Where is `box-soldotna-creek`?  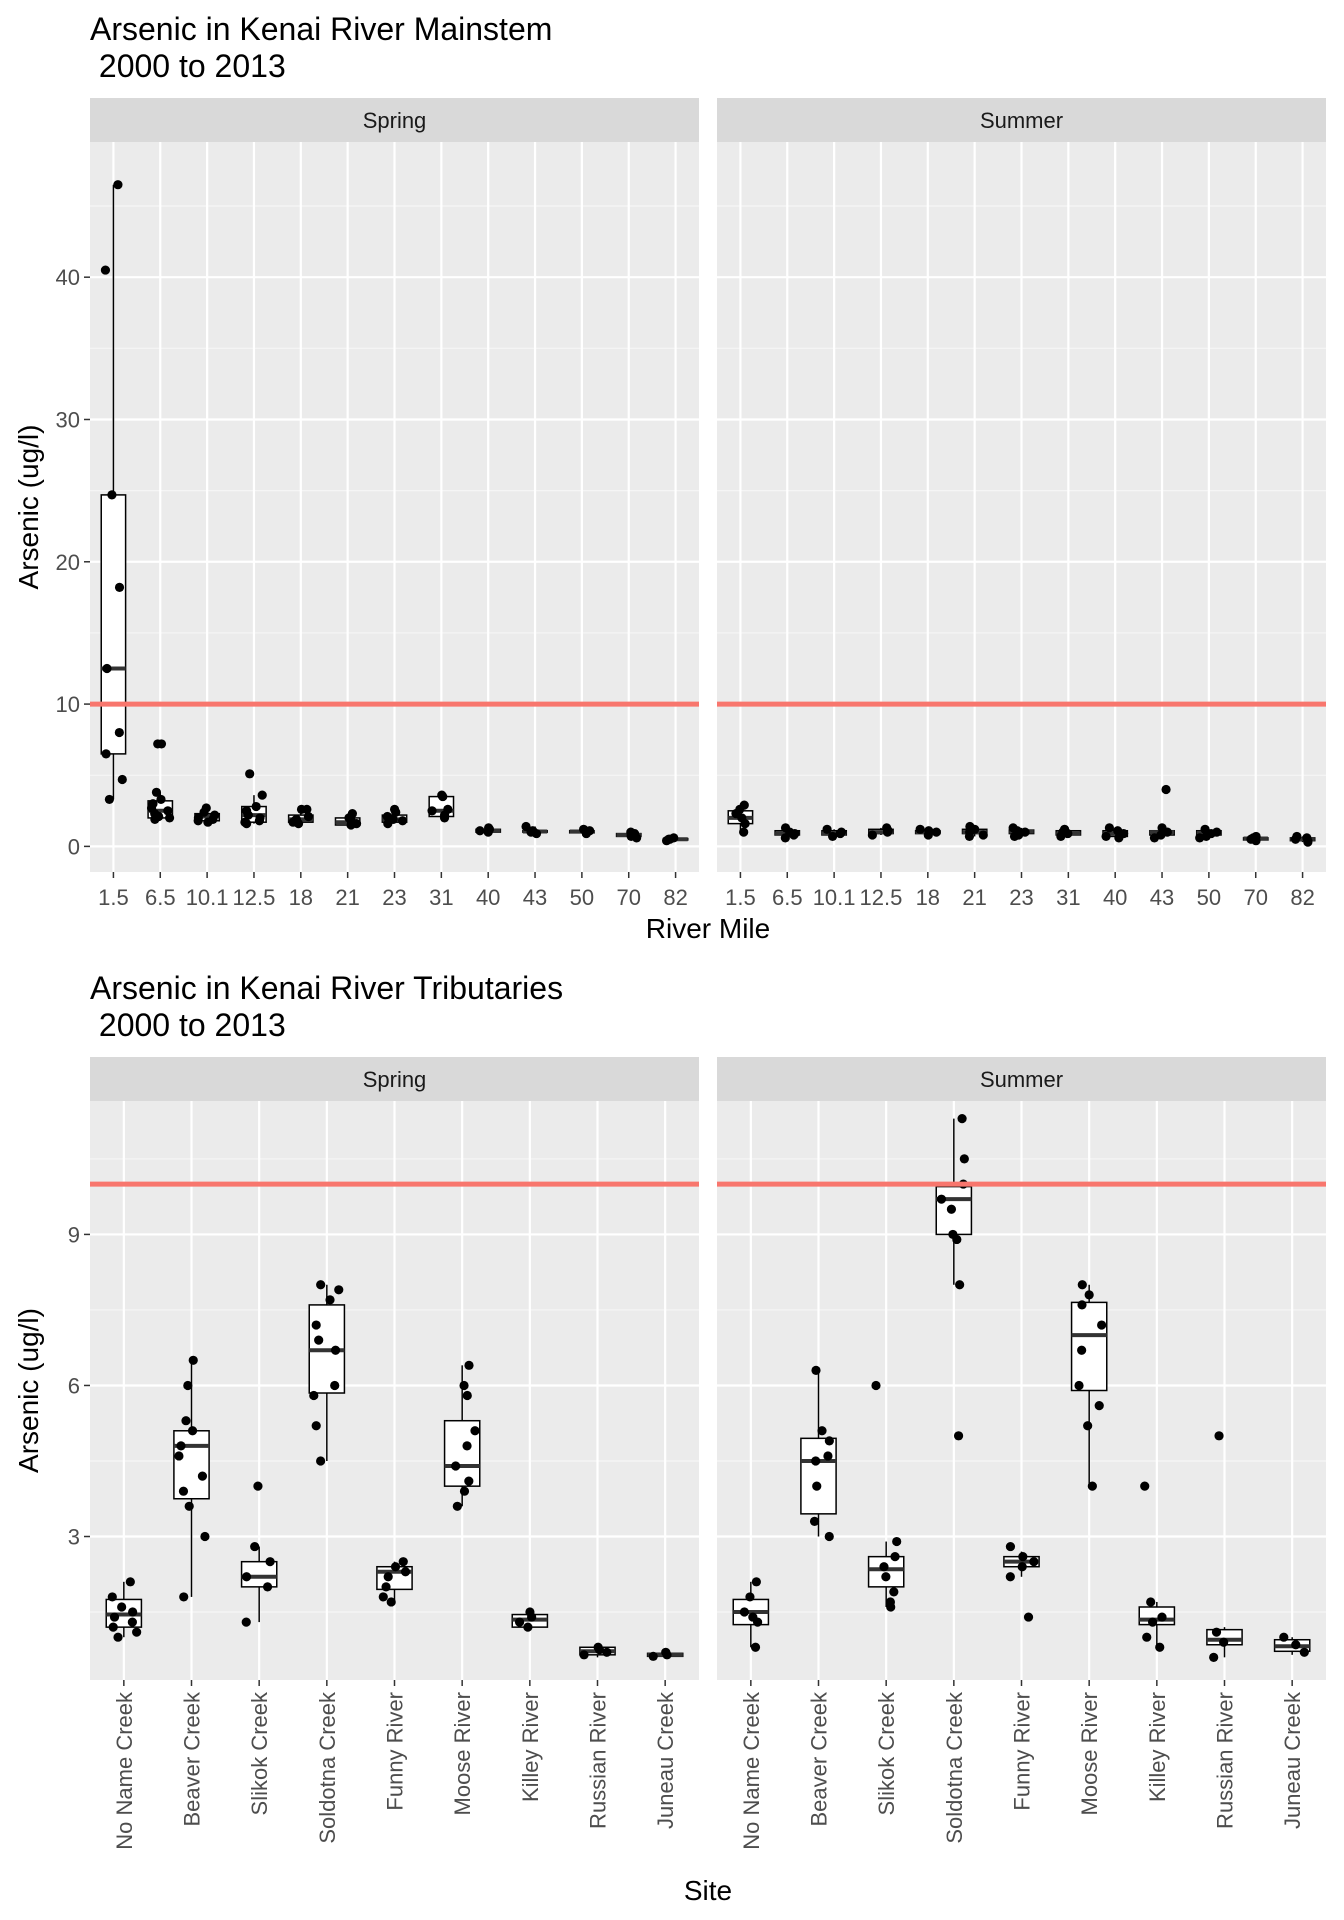 box-soldotna-creek is located at coordinates (954, 1277).